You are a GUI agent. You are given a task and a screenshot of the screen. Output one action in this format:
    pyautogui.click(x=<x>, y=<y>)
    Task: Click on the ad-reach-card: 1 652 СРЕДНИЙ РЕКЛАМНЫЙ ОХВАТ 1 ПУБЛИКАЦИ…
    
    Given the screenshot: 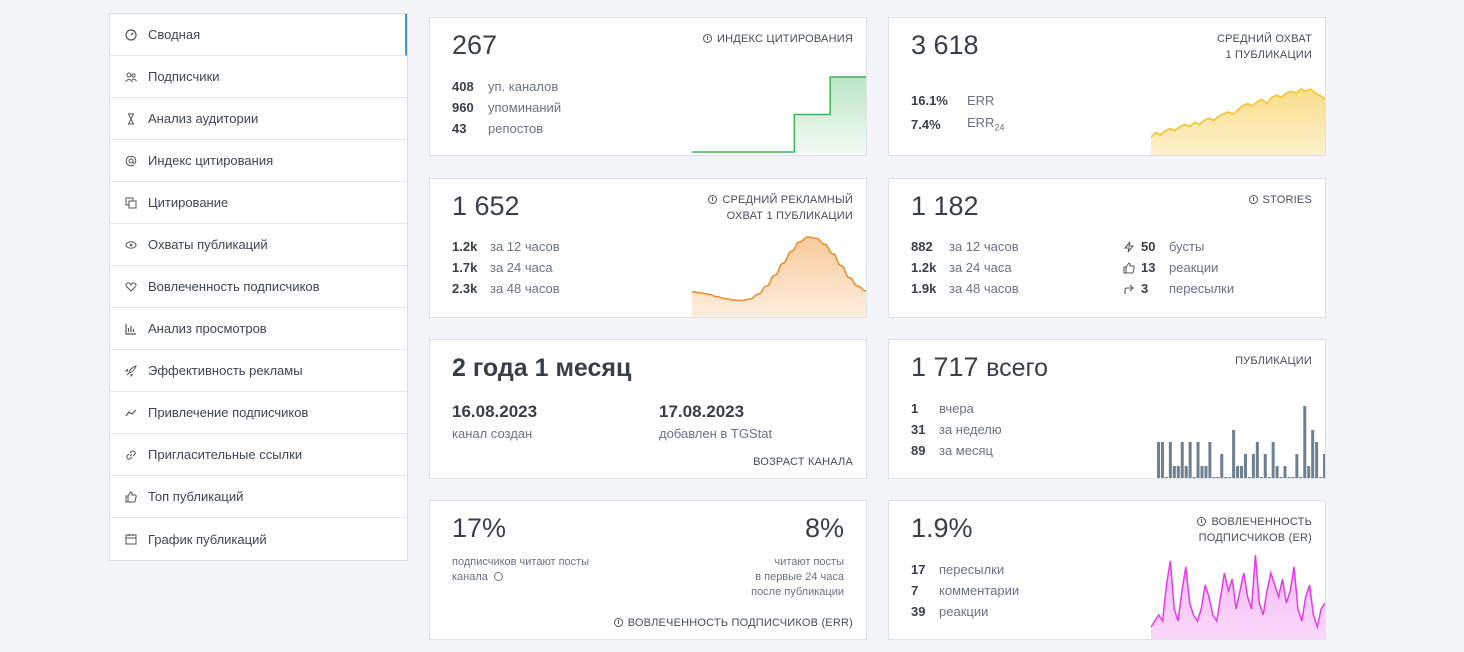 What is the action you would take?
    pyautogui.click(x=648, y=248)
    